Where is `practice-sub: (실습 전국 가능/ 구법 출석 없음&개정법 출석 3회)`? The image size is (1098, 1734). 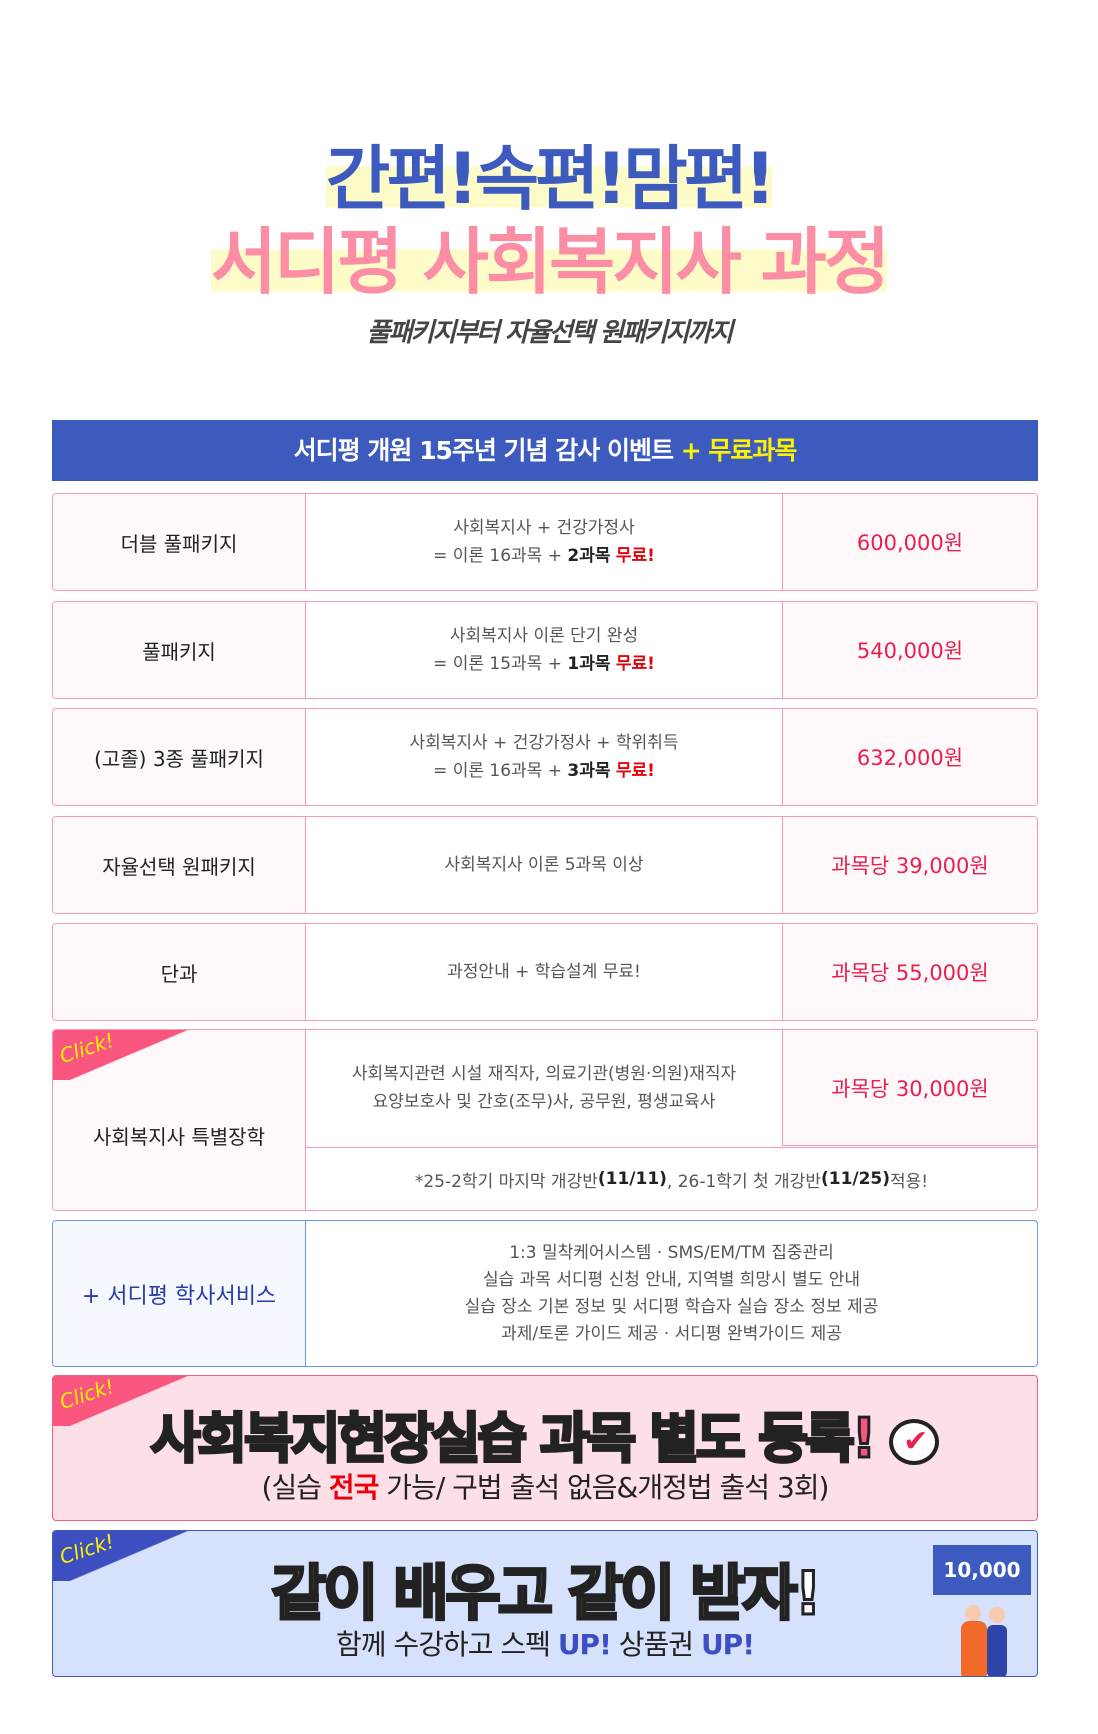
practice-sub: (실습 전국 가능/ 구법 출석 없음&개정법 출석 3회) is located at coordinates (545, 1487).